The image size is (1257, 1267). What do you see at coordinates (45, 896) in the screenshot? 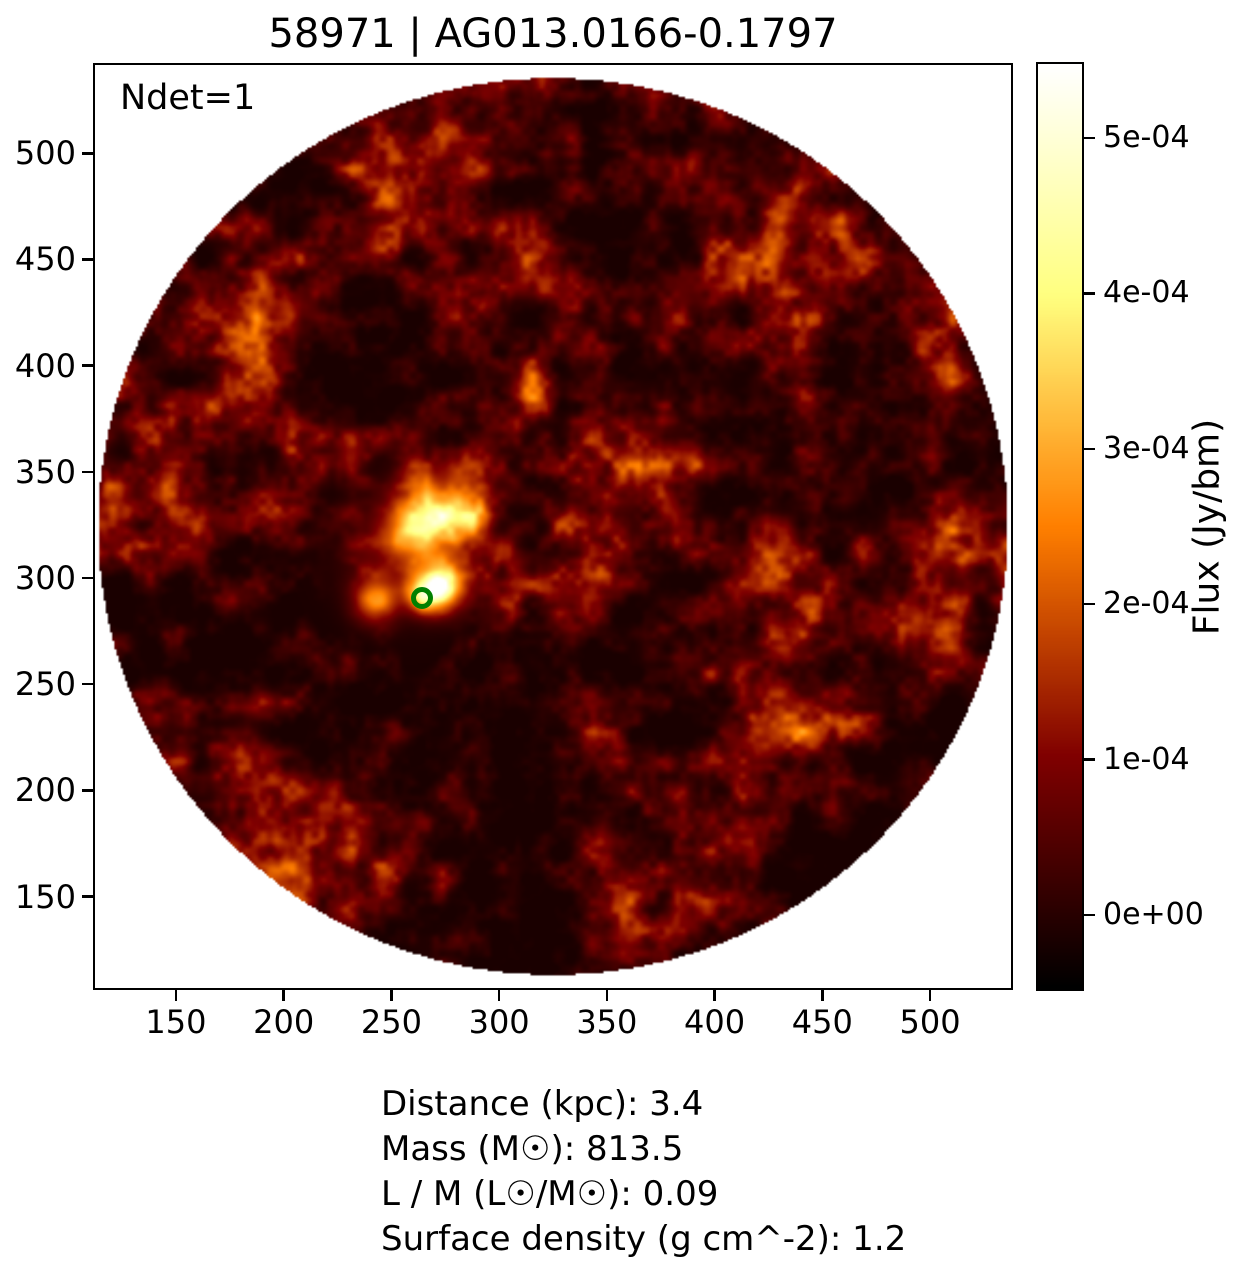
I see `y-tick-label: 150` at bounding box center [45, 896].